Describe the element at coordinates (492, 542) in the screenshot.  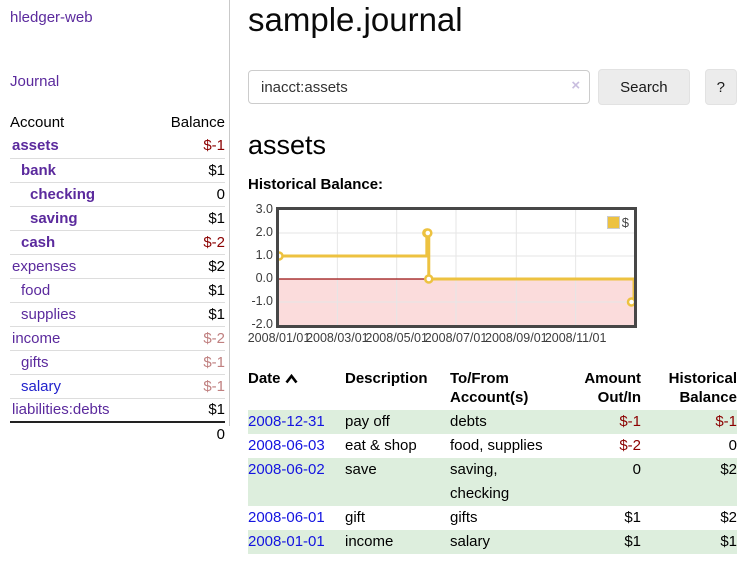
I see `table-row: 2008-01-01 income salary $1 $1` at that location.